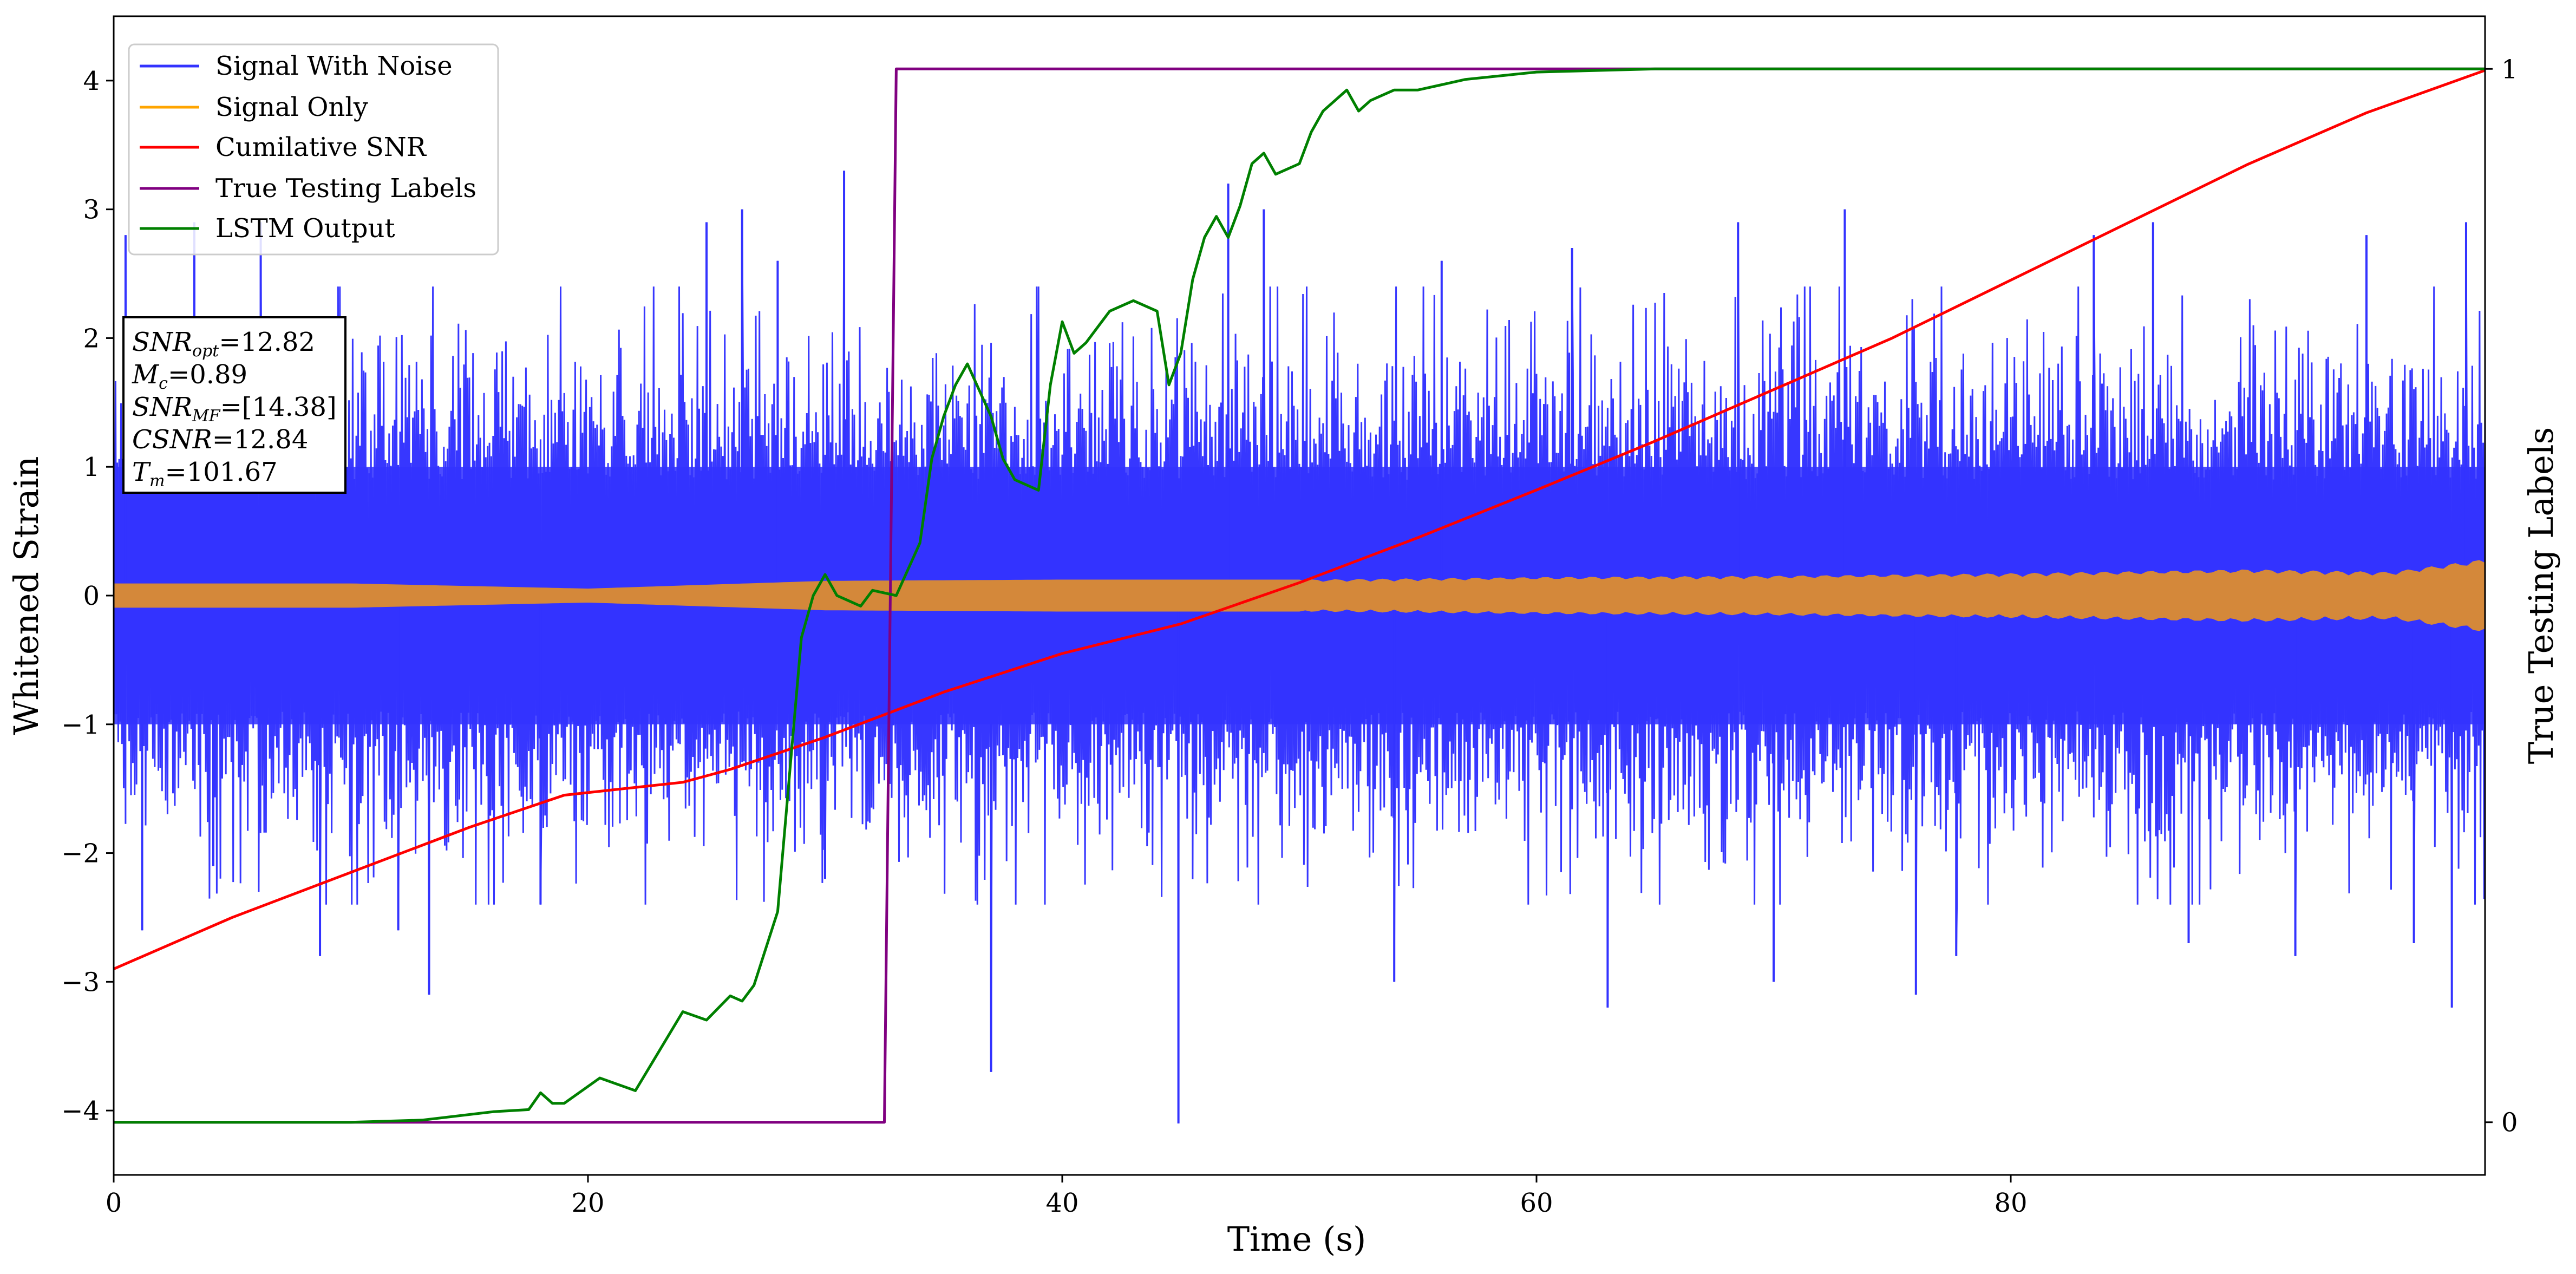 This screenshot has width=2576, height=1274. Describe the element at coordinates (2541, 596) in the screenshot. I see `y2-axis-label: True Testing Labels` at that location.